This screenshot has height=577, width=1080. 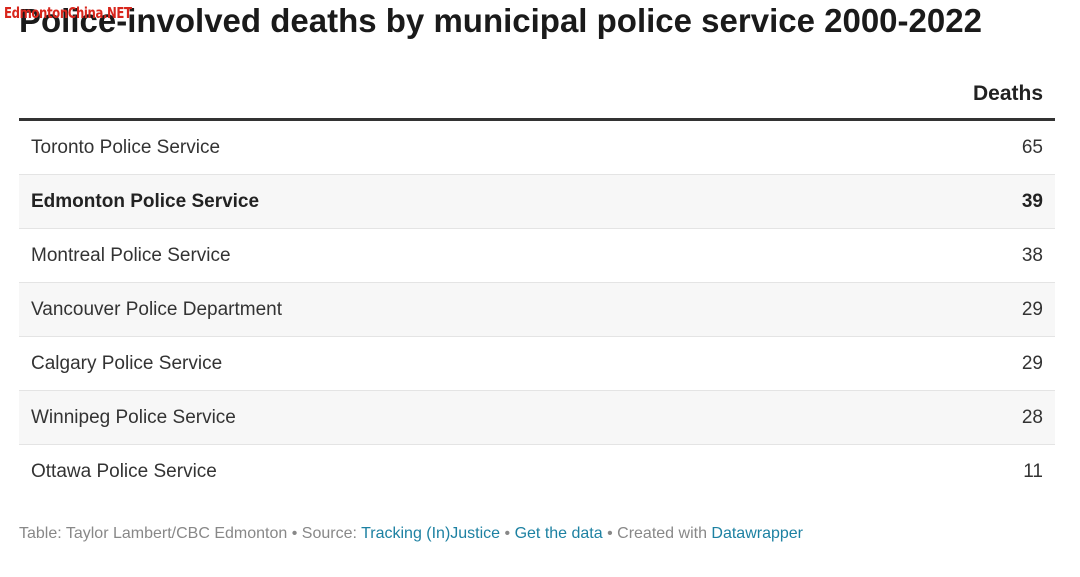 I want to click on table-row: Ottawa Police Service 11, so click(x=537, y=471).